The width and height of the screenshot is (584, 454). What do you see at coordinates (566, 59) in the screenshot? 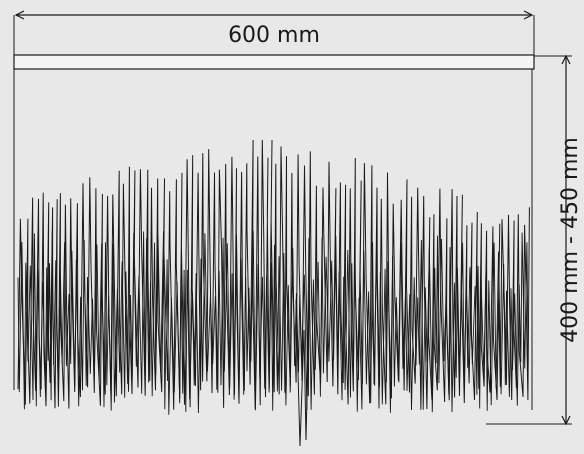
I see `height-arrow-top` at bounding box center [566, 59].